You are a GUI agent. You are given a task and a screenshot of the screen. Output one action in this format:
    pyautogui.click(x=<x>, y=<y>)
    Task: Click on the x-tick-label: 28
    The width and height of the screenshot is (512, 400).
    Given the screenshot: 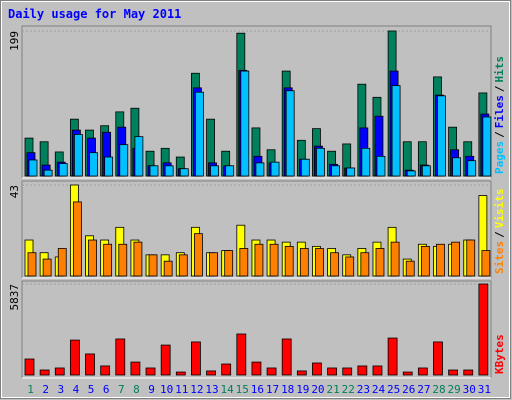 What is the action you would take?
    pyautogui.click(x=438, y=389)
    